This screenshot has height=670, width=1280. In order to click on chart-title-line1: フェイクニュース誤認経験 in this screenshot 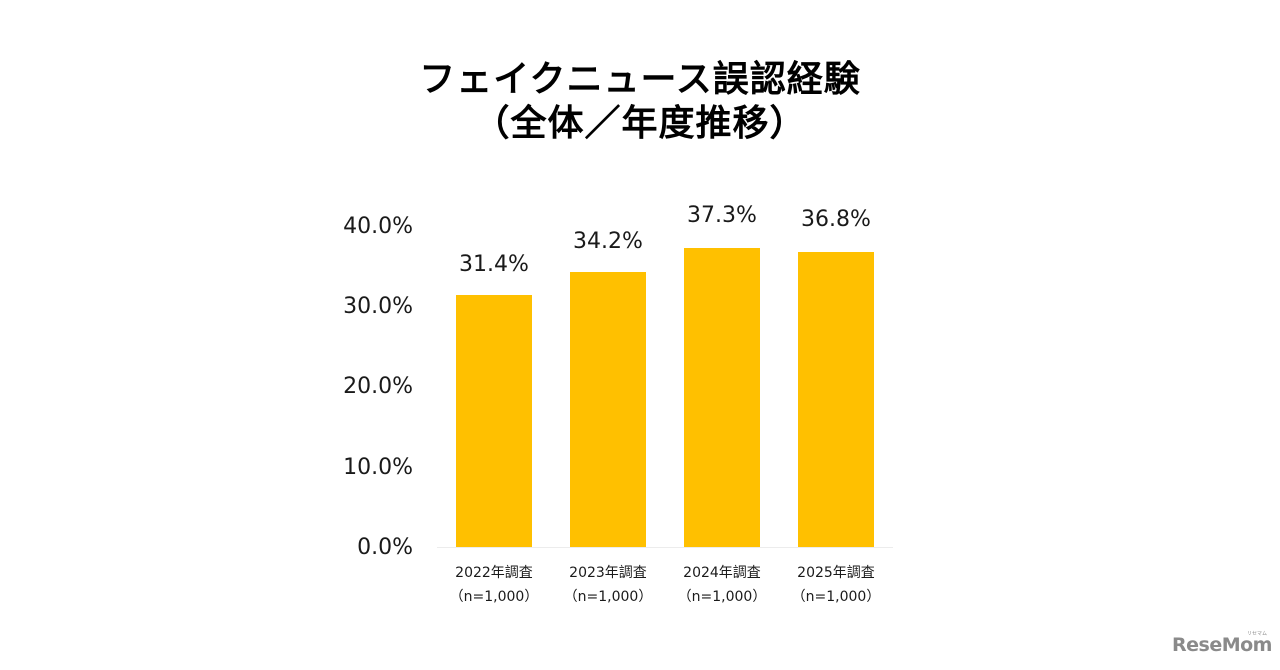, I will do `click(640, 79)`.